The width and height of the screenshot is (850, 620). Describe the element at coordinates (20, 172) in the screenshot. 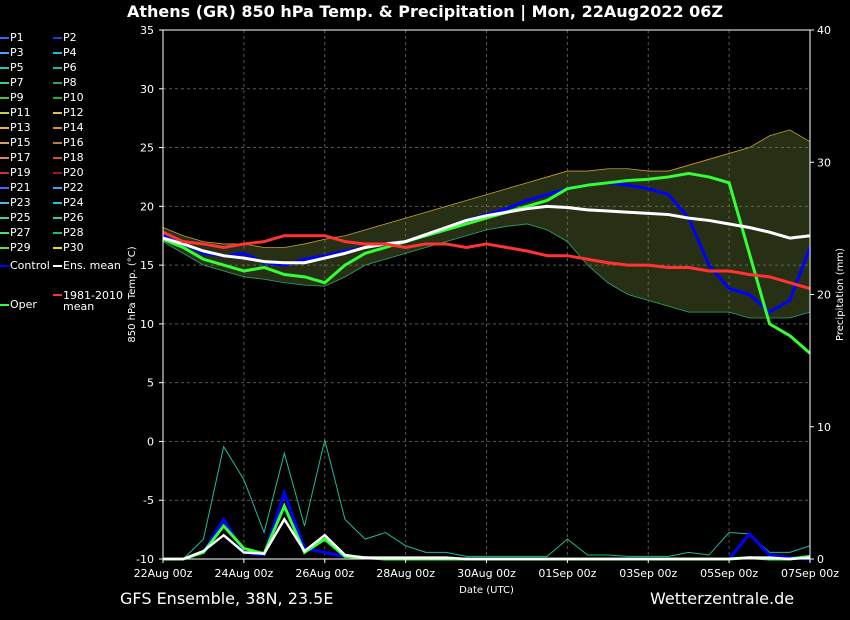

I see `legend-label: P19` at that location.